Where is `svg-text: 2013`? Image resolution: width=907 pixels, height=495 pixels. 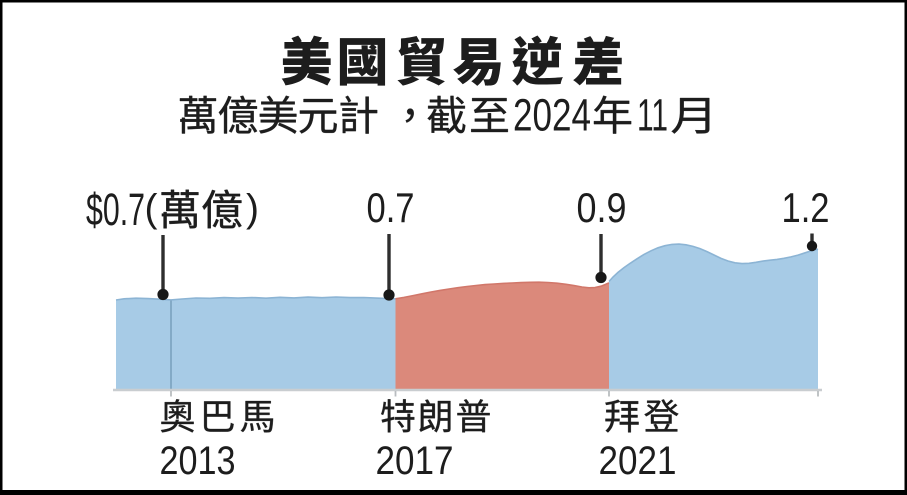
svg-text: 2013 is located at coordinates (198, 461).